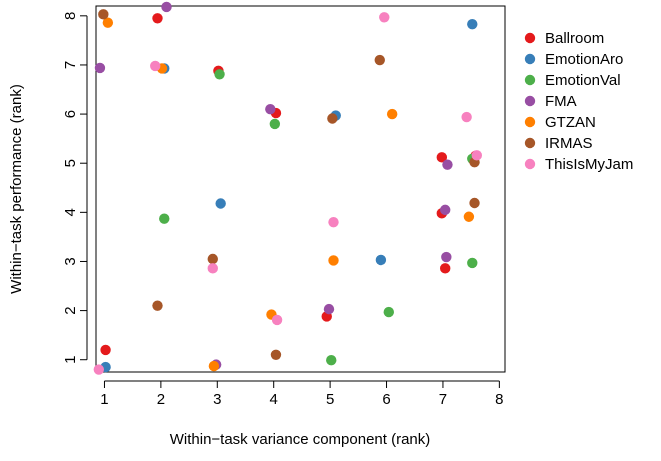 The image size is (661, 461). Describe the element at coordinates (217, 399) in the screenshot. I see `x-tick-label: 3` at that location.